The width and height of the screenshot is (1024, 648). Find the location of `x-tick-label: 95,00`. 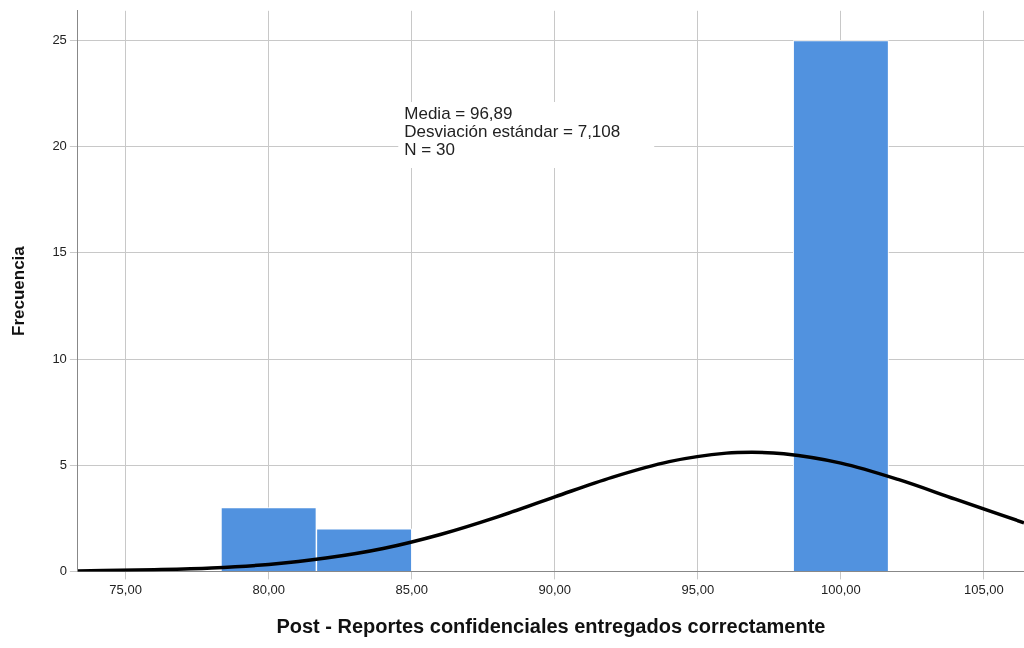

x-tick-label: 95,00 is located at coordinates (698, 589).